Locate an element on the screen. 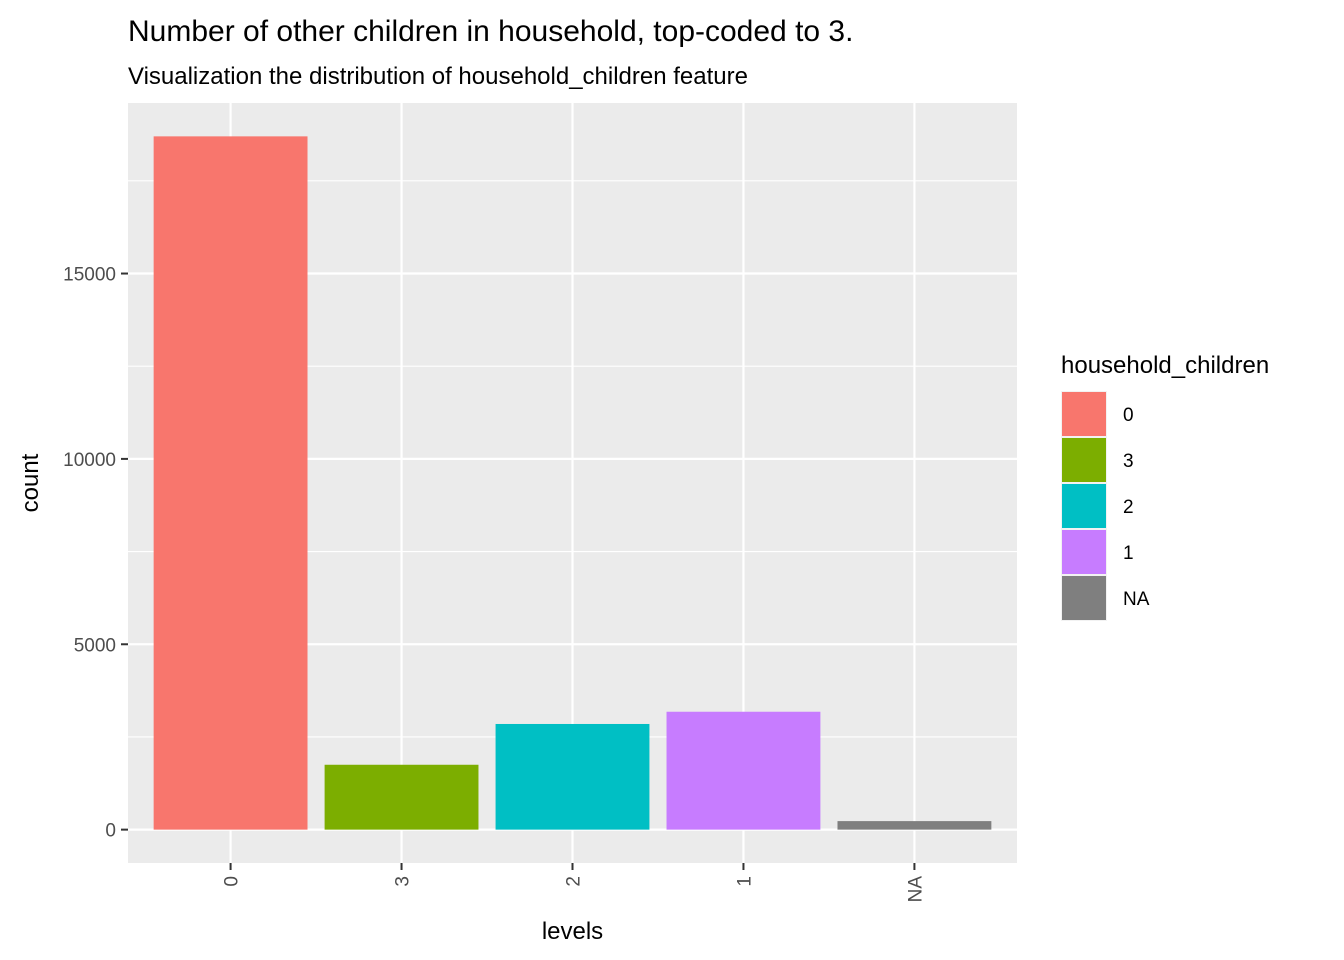 The image size is (1344, 960). x-axis-title: levels is located at coordinates (572, 931).